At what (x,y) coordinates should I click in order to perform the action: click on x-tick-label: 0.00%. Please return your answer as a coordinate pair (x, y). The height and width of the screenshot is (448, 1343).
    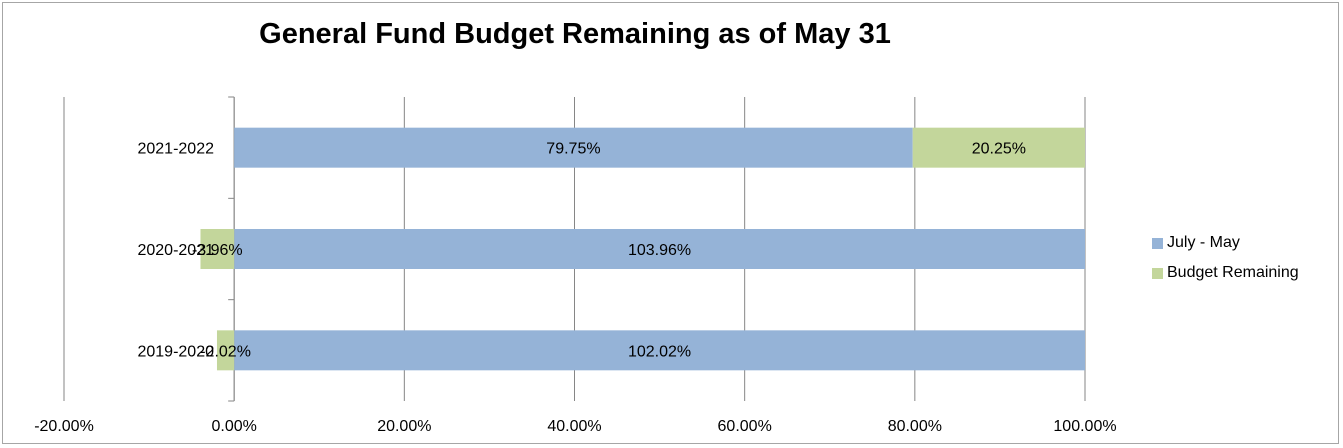
    Looking at the image, I should click on (233, 426).